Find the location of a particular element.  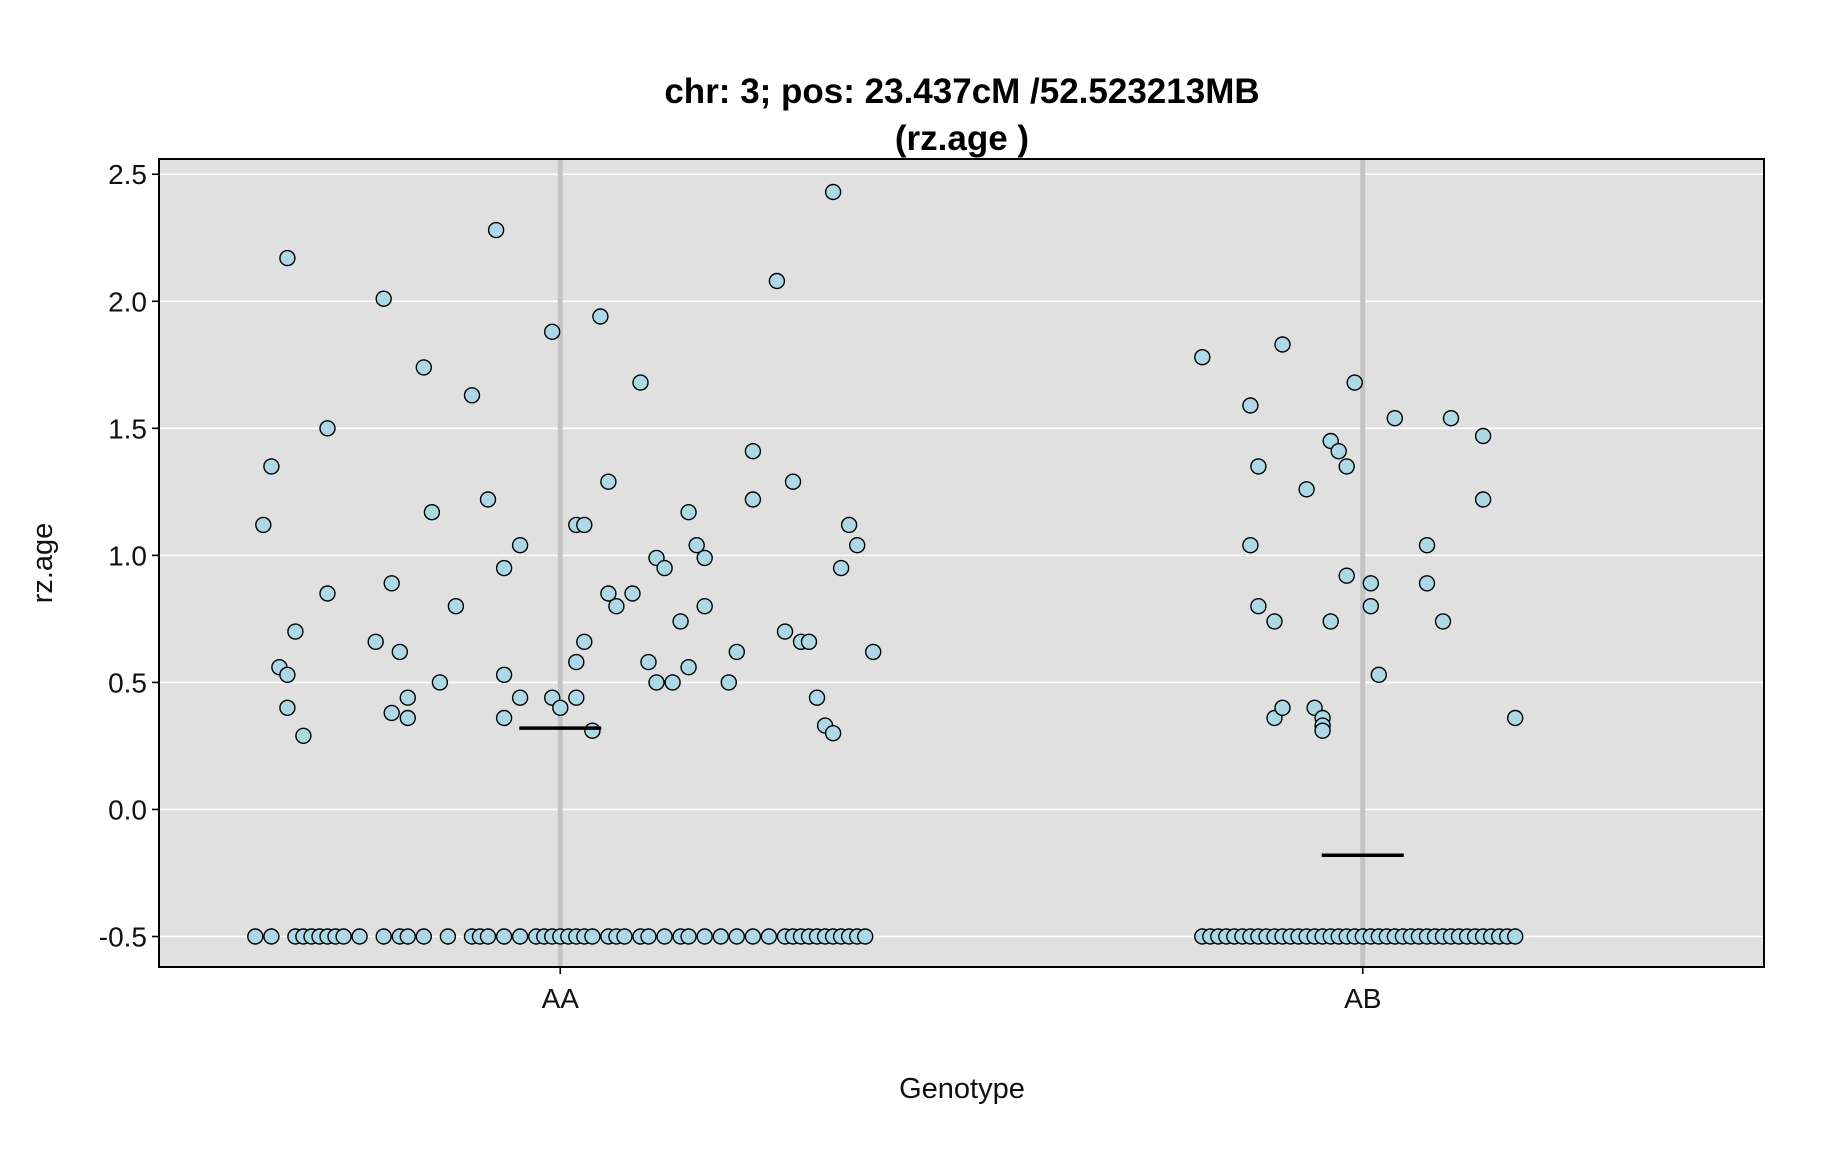

y-tick-label-5: 2.0 is located at coordinates (127, 301).